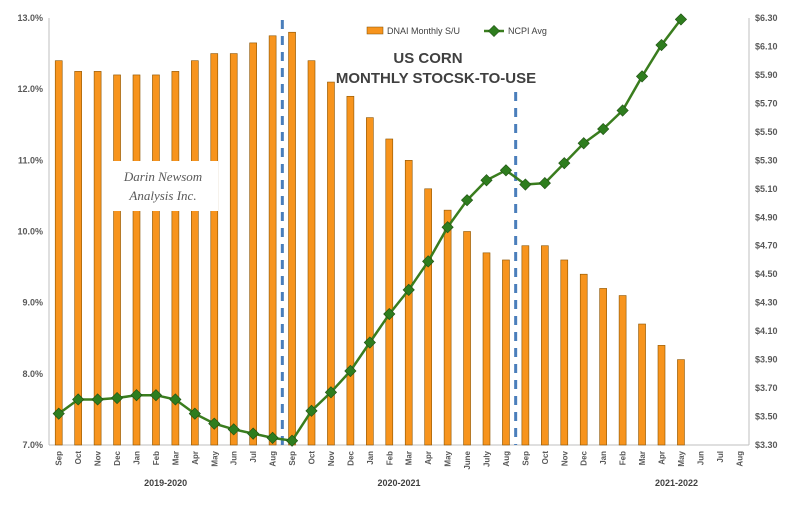 The width and height of the screenshot is (792, 508). I want to click on y-left-tick-label: 10.0%, so click(30, 232).